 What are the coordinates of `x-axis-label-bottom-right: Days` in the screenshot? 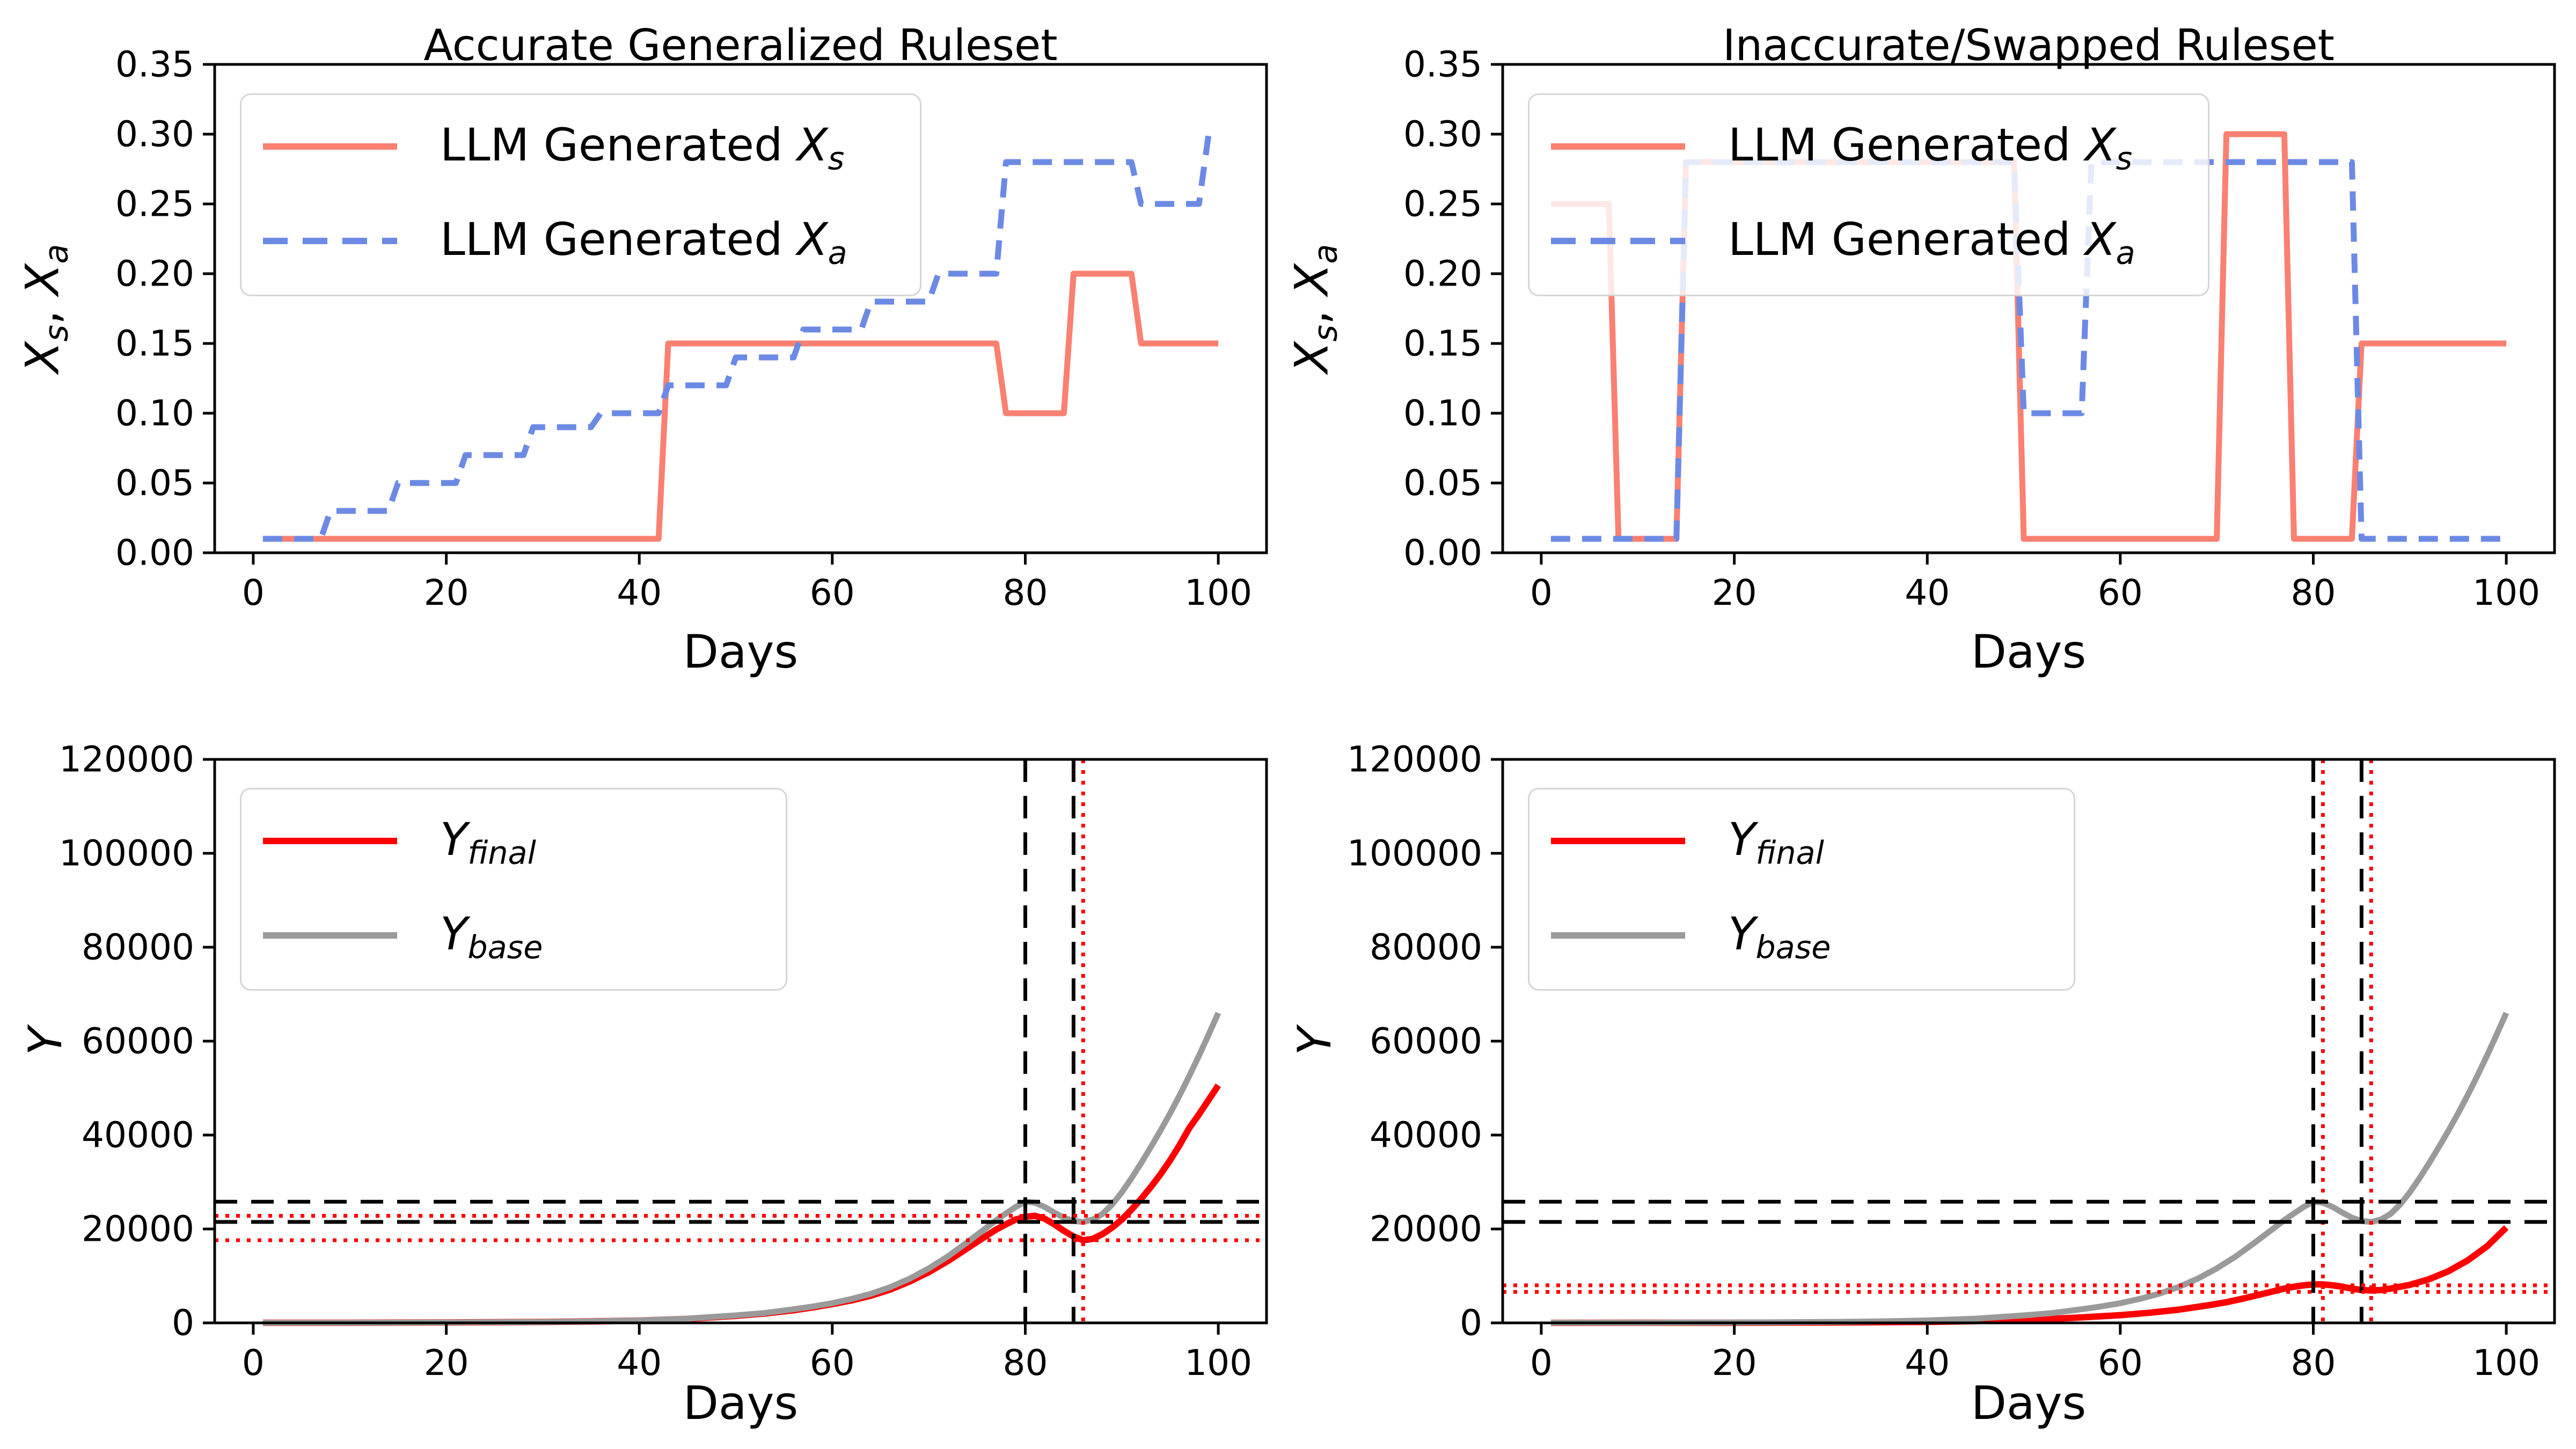 It's located at (2029, 1403).